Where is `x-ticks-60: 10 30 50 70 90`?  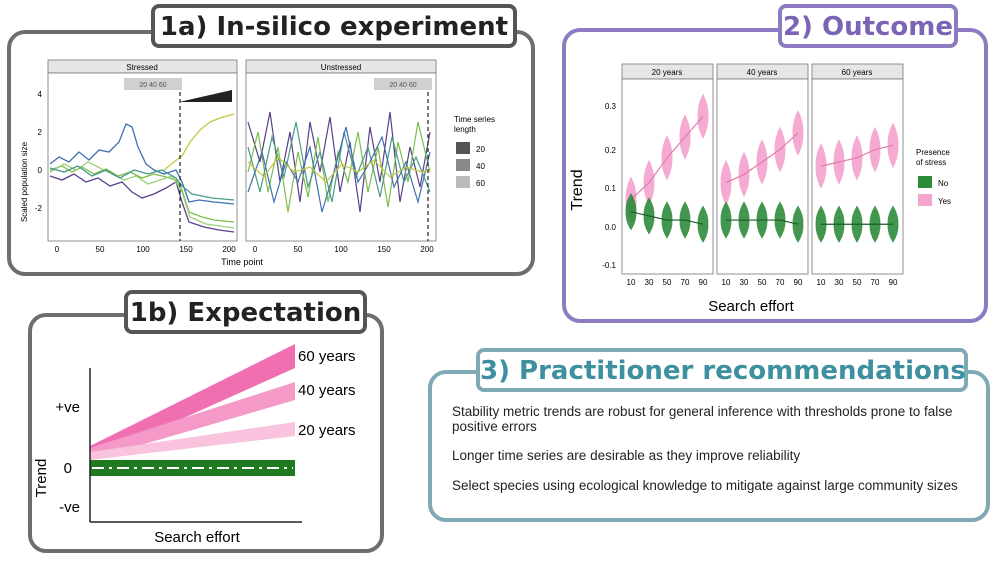
x-ticks-60: 10 30 50 70 90 is located at coordinates (857, 282).